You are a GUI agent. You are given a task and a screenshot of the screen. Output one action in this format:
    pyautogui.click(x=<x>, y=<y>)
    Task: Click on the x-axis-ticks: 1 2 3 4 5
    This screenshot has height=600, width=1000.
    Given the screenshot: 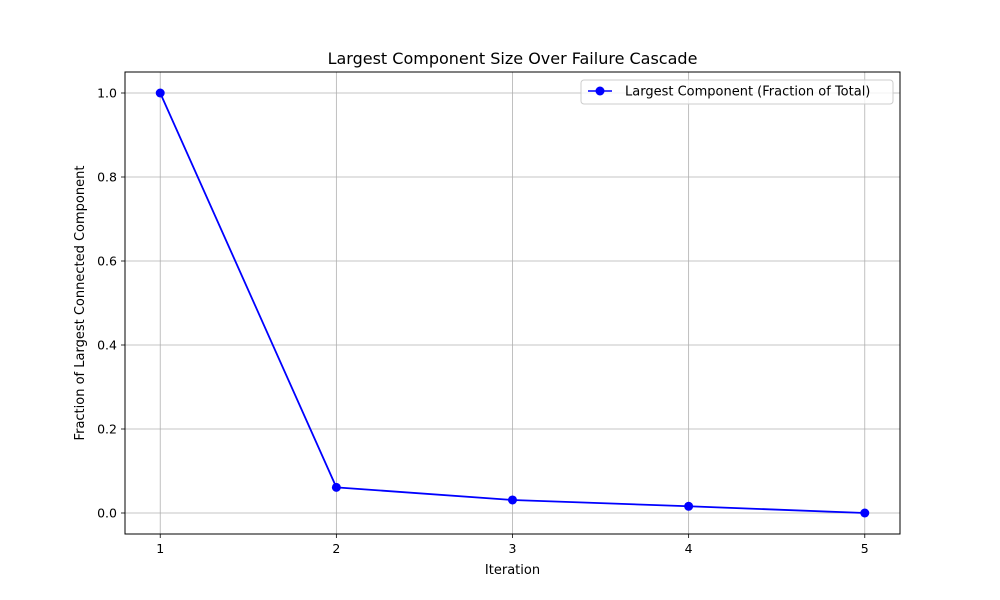 What is the action you would take?
    pyautogui.click(x=512, y=545)
    